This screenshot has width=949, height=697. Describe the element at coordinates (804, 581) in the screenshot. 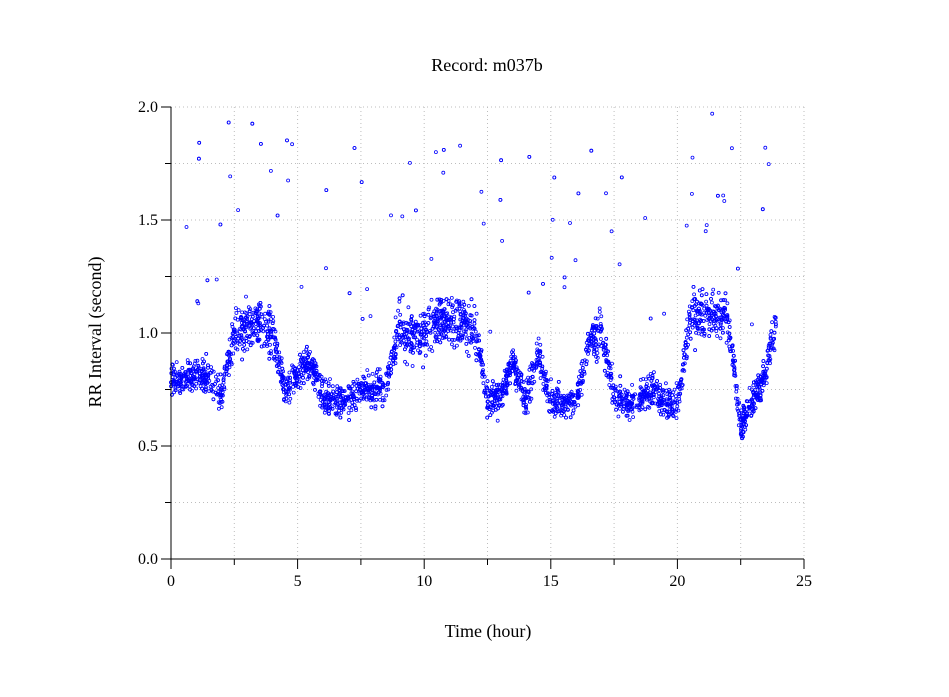

I see `x-tick-label: 25` at that location.